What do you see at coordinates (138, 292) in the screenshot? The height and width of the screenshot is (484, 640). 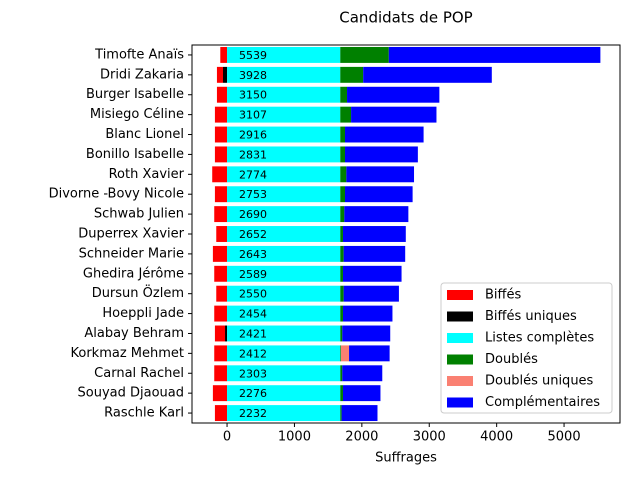 I see `y-tick-label: Dursun Özlem` at bounding box center [138, 292].